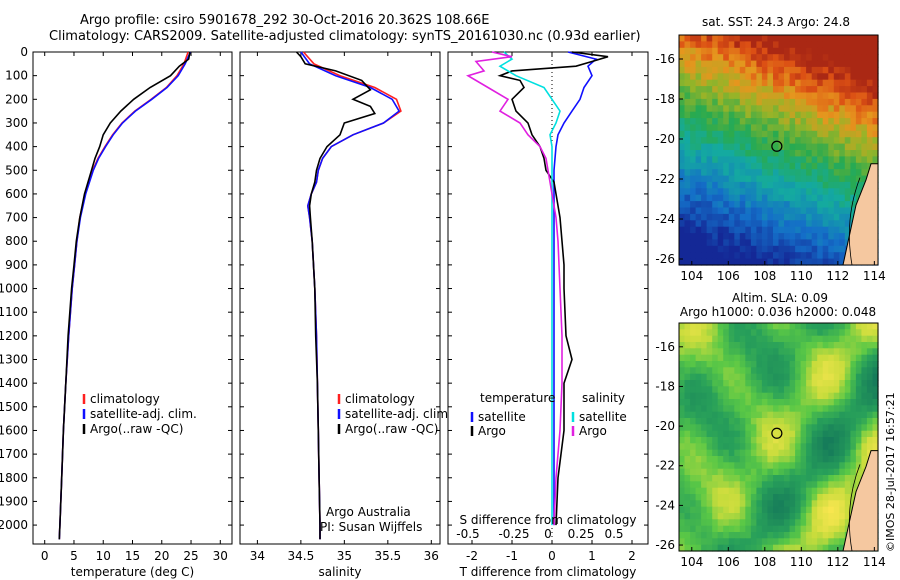 Image resolution: width=900 pixels, height=580 pixels. I want to click on isobath-line, so click(854, 508).